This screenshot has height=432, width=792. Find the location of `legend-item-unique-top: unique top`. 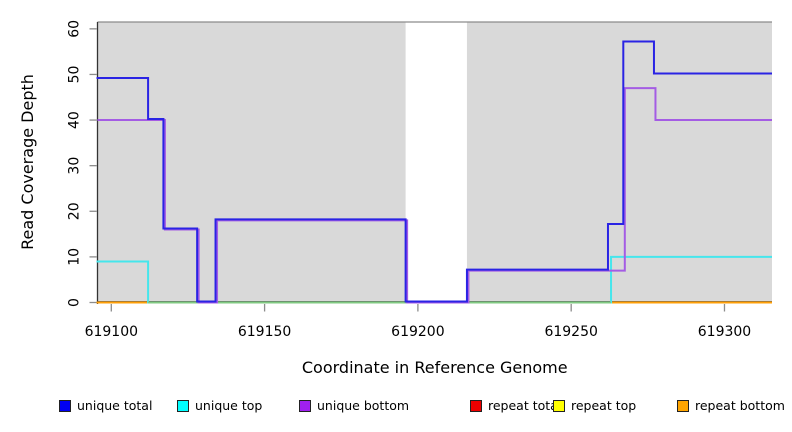

legend-item-unique-top: unique top is located at coordinates (219, 405).